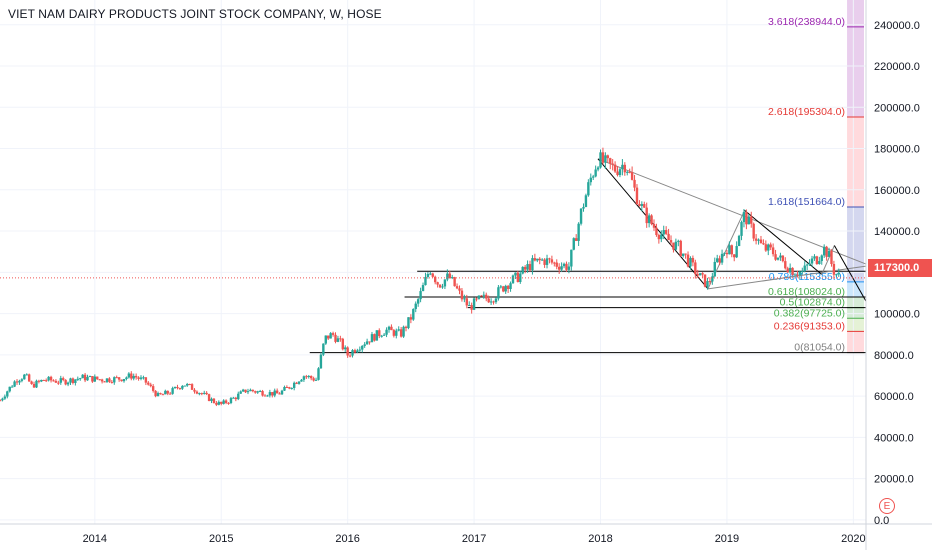 The height and width of the screenshot is (550, 932). What do you see at coordinates (897, 26) in the screenshot?
I see `y-tick-label-12: 240000.0` at bounding box center [897, 26].